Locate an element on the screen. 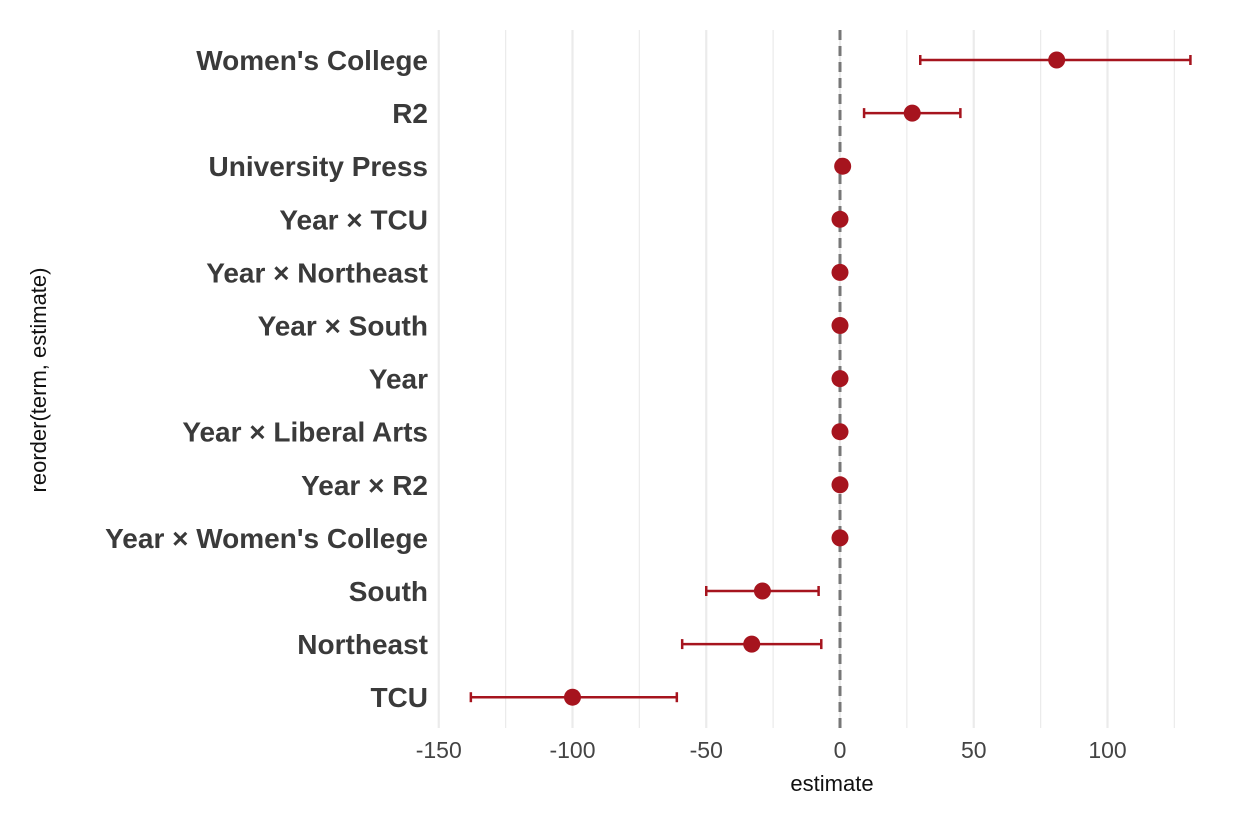 The height and width of the screenshot is (824, 1256). y-tick-label: Year × TCU is located at coordinates (353, 219).